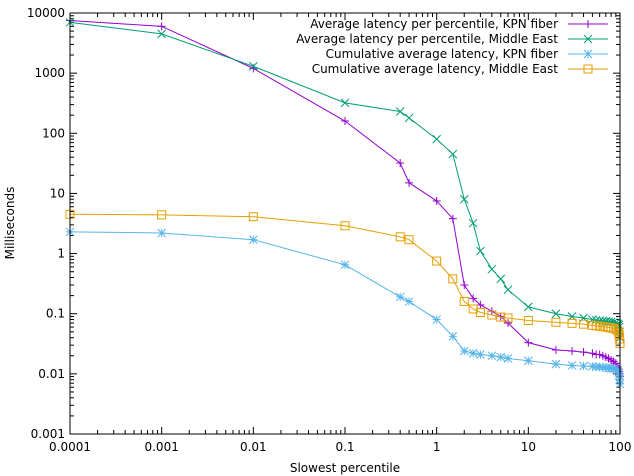 The image size is (634, 476). Describe the element at coordinates (51, 374) in the screenshot. I see `y-tick-label: 0.01` at that location.